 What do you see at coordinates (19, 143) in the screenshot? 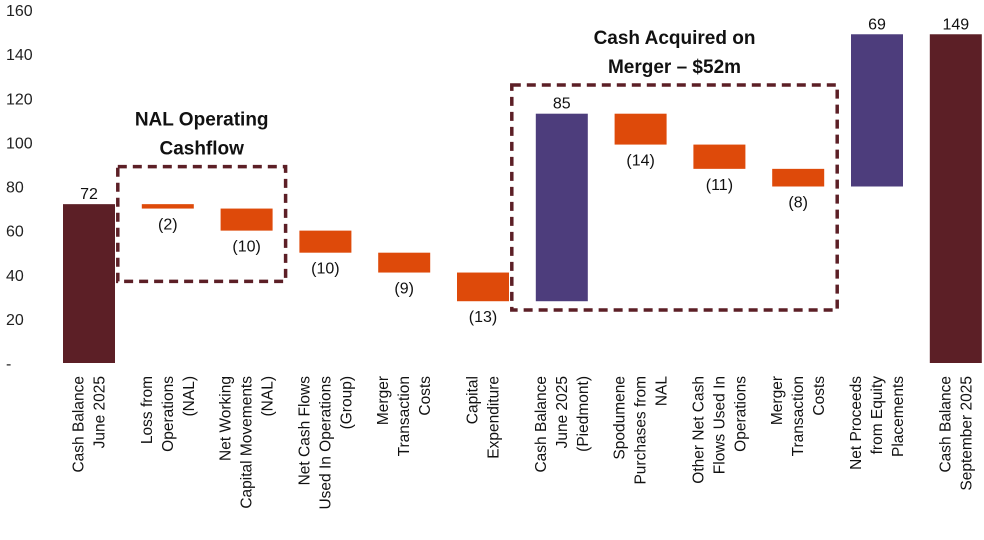
I see `y-tick-label: 100` at bounding box center [19, 143].